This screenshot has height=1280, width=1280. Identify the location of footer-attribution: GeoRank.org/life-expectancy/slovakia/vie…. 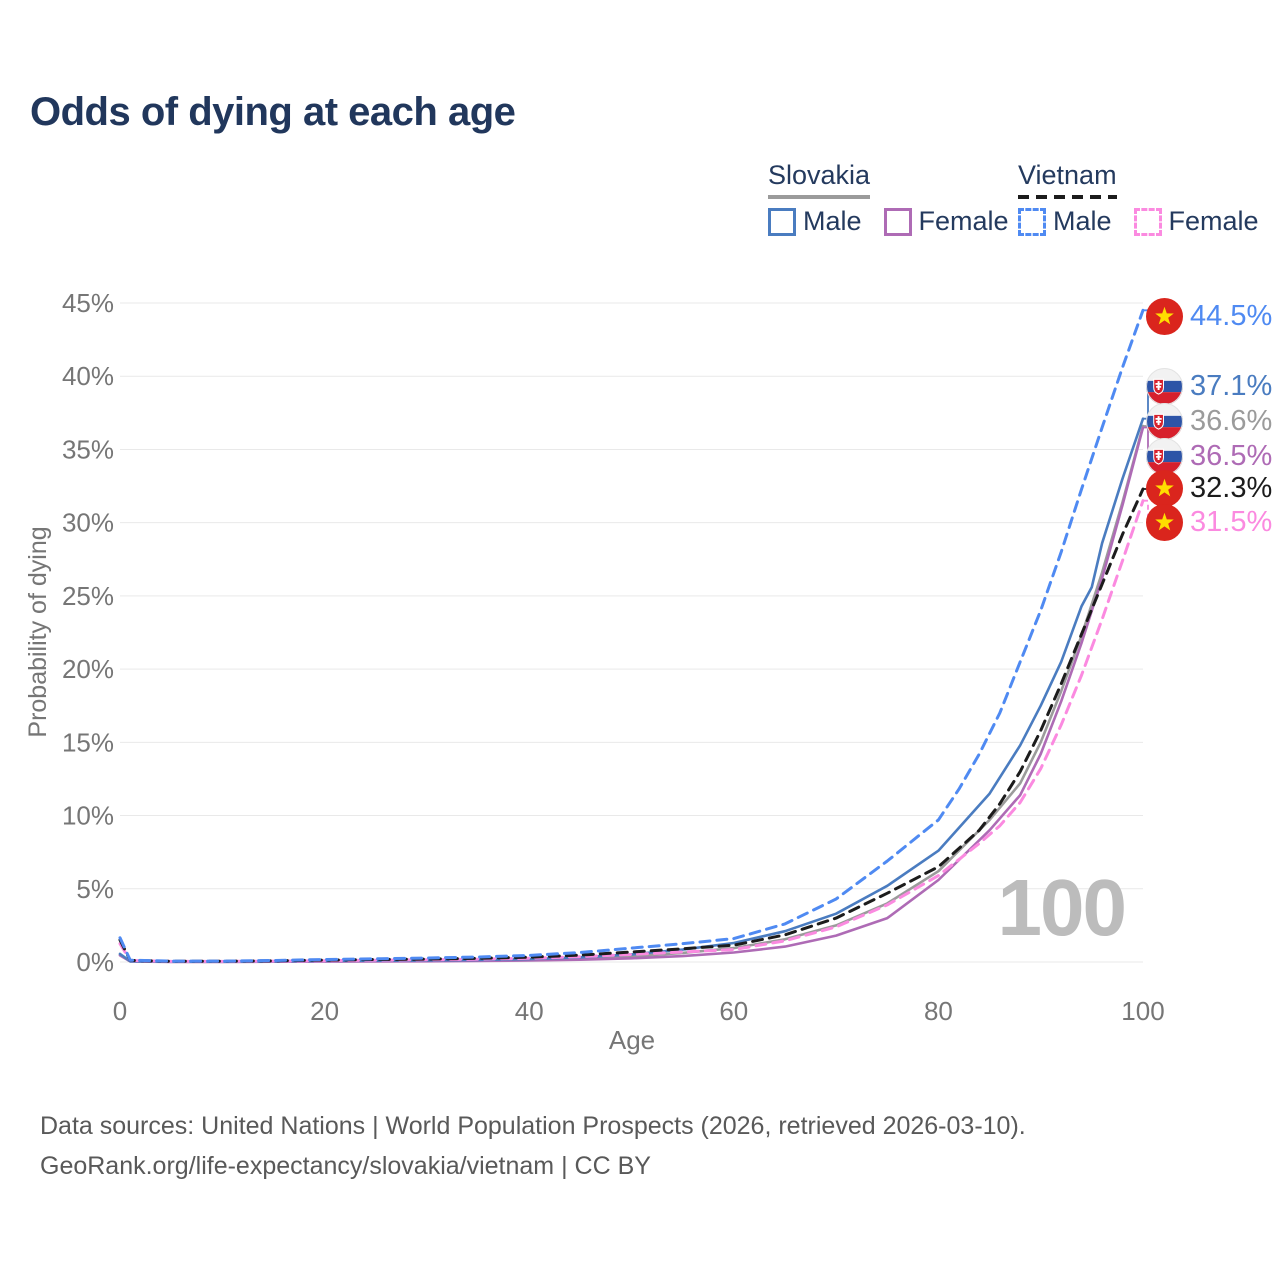
(345, 1166).